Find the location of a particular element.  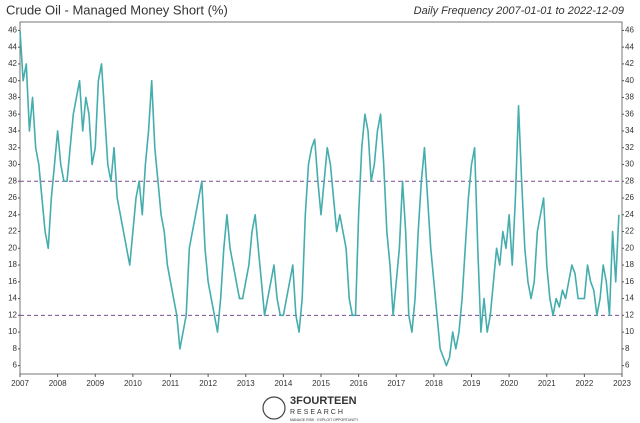

y2-tick-label: 44 is located at coordinates (629, 46).